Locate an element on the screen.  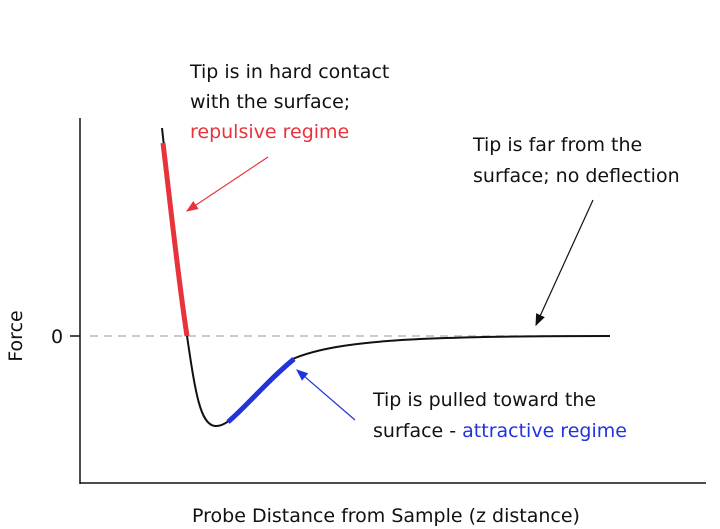
annotation: surface - attractive regime is located at coordinates (500, 431).